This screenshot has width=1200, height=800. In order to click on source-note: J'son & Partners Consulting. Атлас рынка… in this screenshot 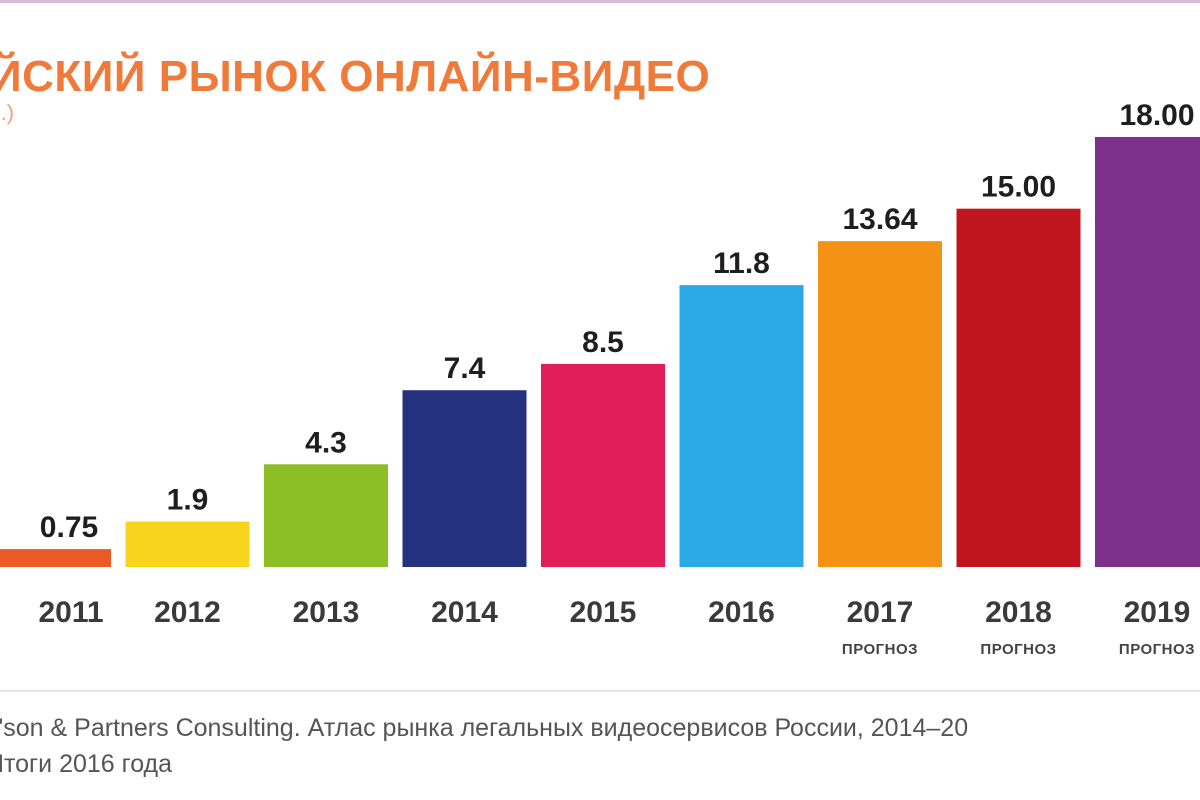, I will do `click(484, 746)`.